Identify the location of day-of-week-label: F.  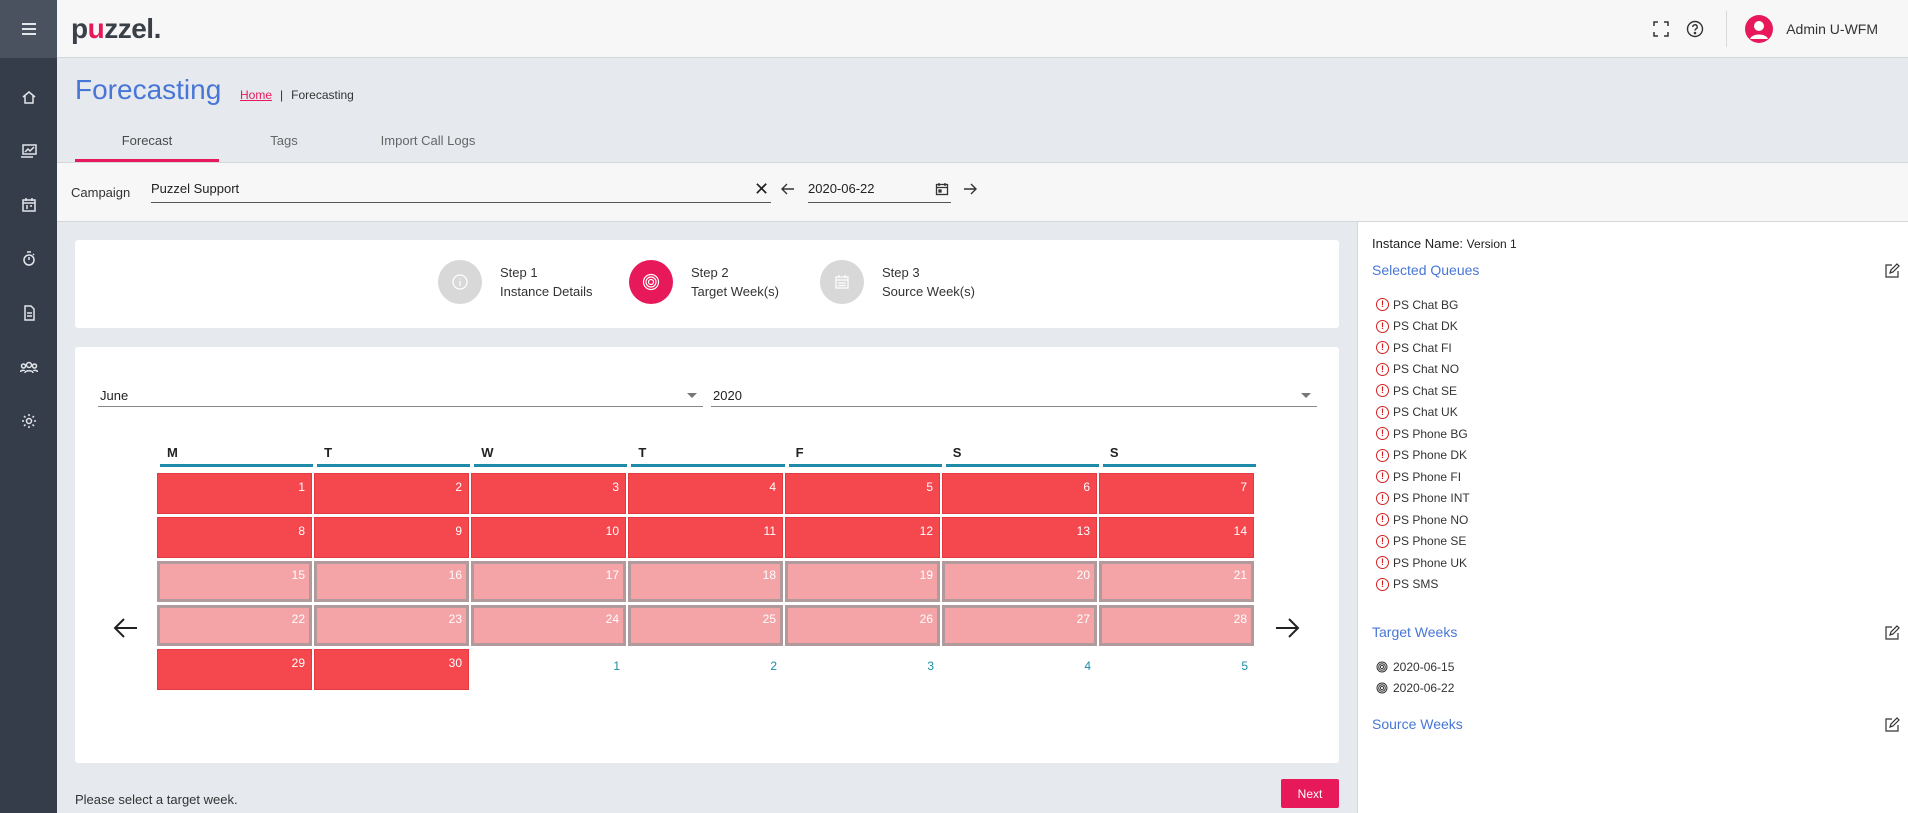
(865, 455).